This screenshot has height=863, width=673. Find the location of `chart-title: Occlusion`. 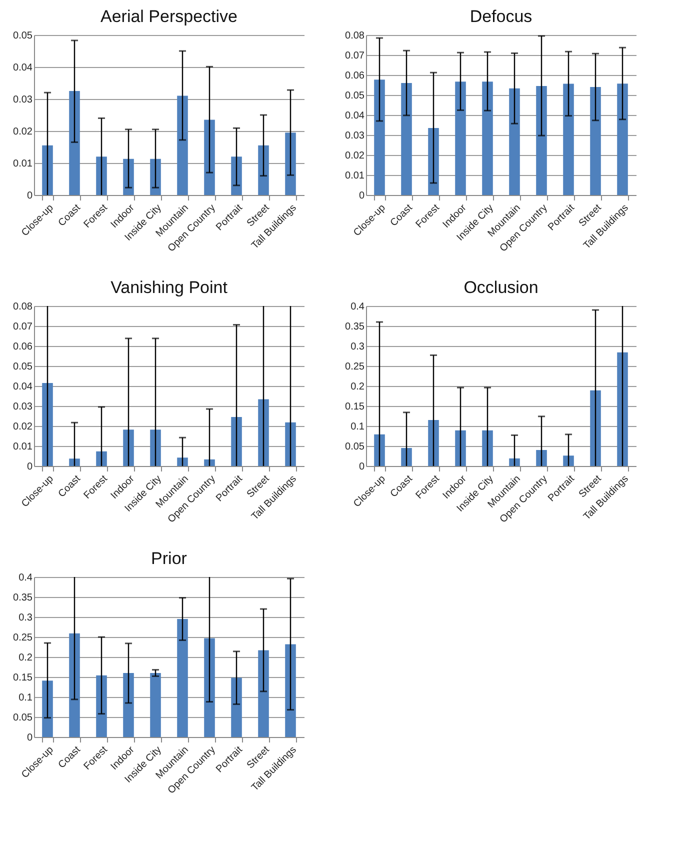

chart-title: Occlusion is located at coordinates (501, 287).